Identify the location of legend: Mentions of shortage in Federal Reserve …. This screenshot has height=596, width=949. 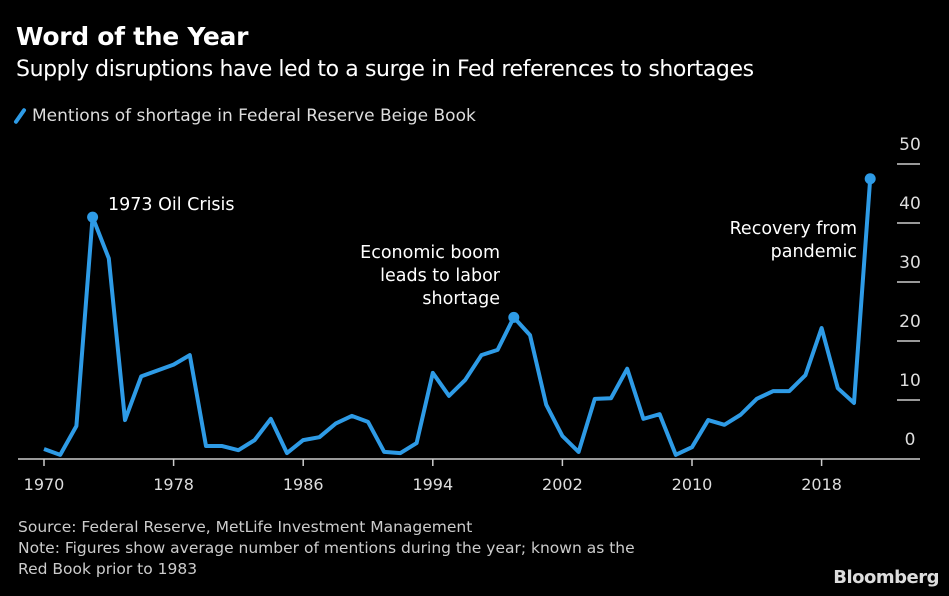
(244, 116).